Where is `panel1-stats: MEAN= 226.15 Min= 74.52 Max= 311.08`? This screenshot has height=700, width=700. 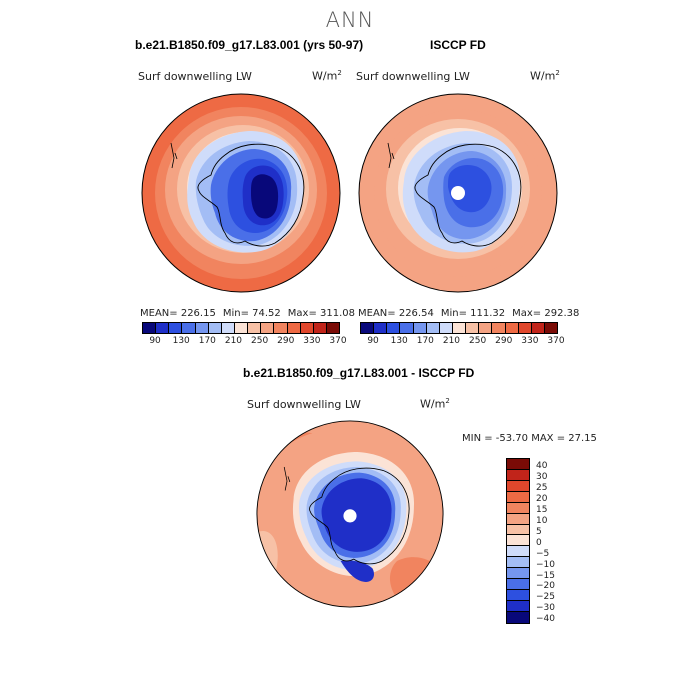
panel1-stats: MEAN= 226.15 Min= 74.52 Max= 311.08 is located at coordinates (251, 313).